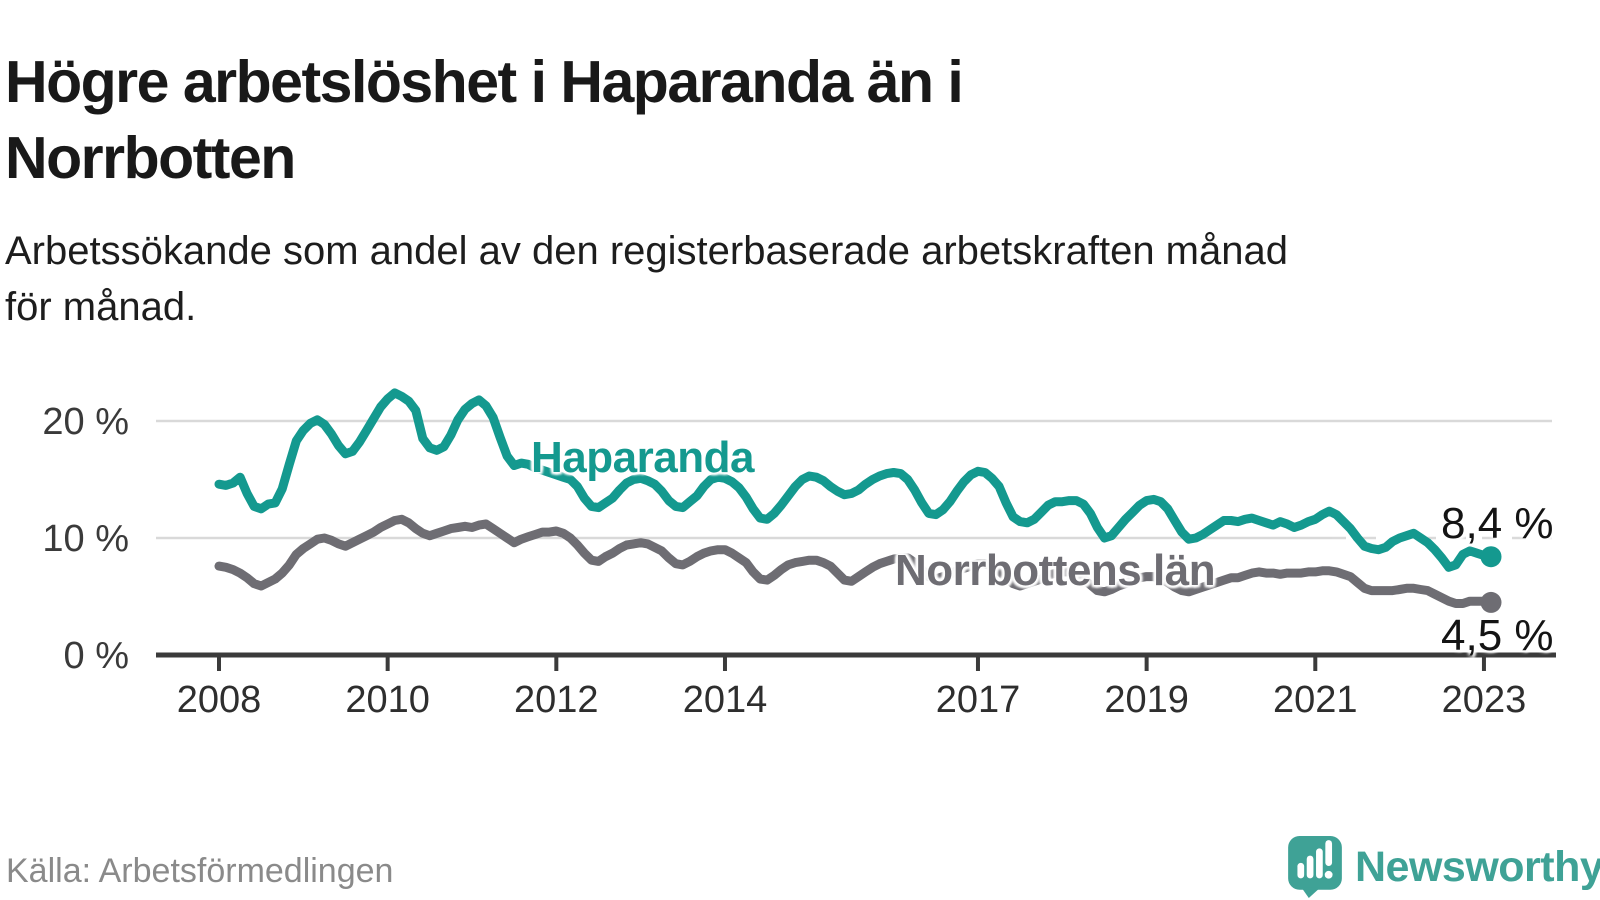 The height and width of the screenshot is (900, 1600). Describe the element at coordinates (1477, 866) in the screenshot. I see `newsworthy-logo-text: Newsworthy` at that location.